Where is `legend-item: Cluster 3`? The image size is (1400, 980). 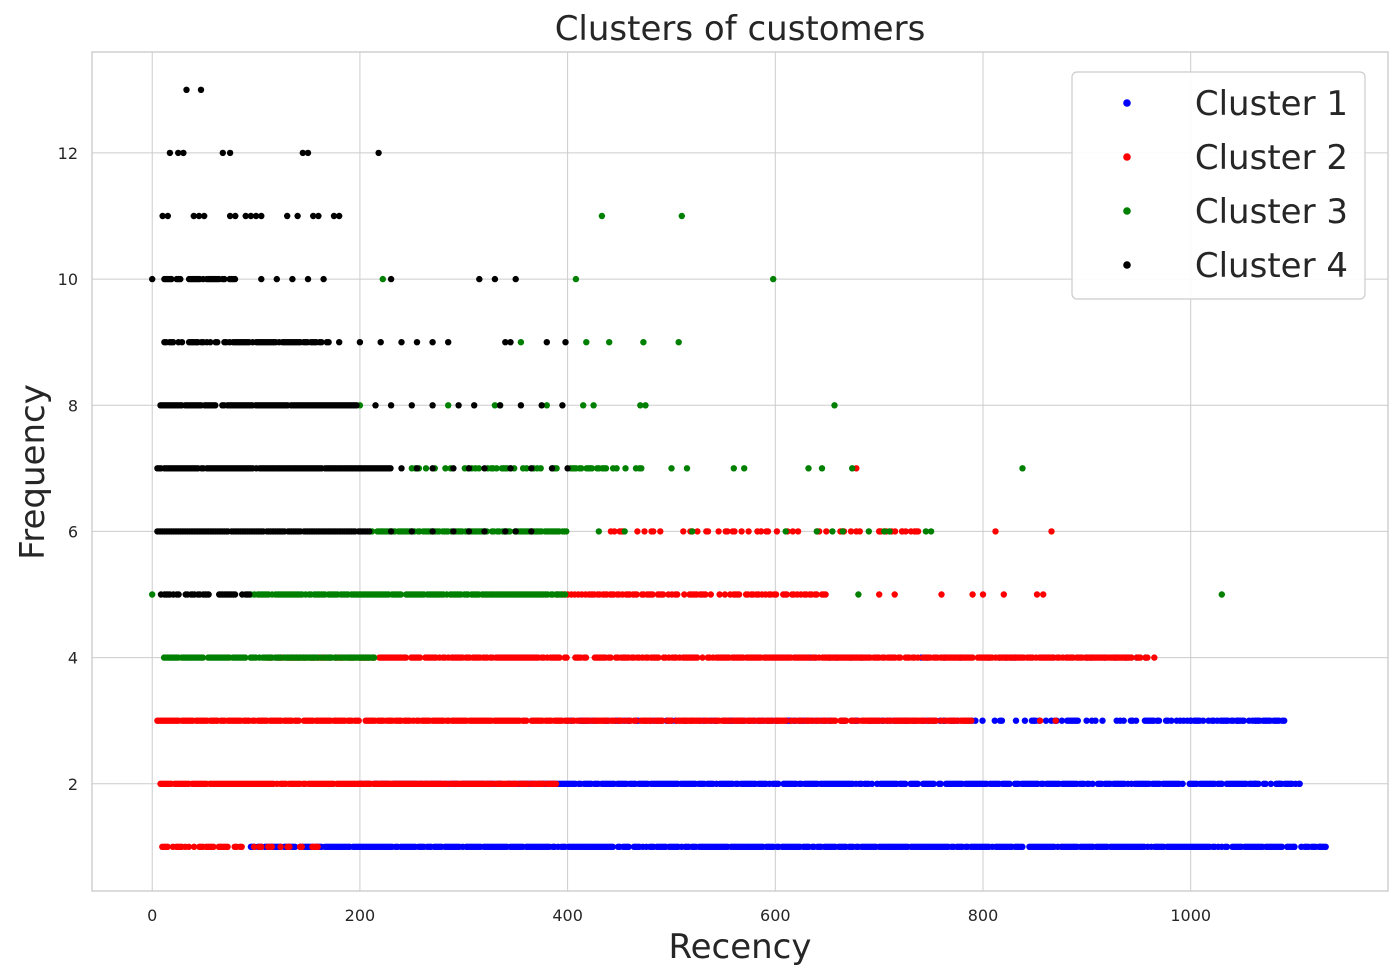
legend-item: Cluster 3 is located at coordinates (1235, 212).